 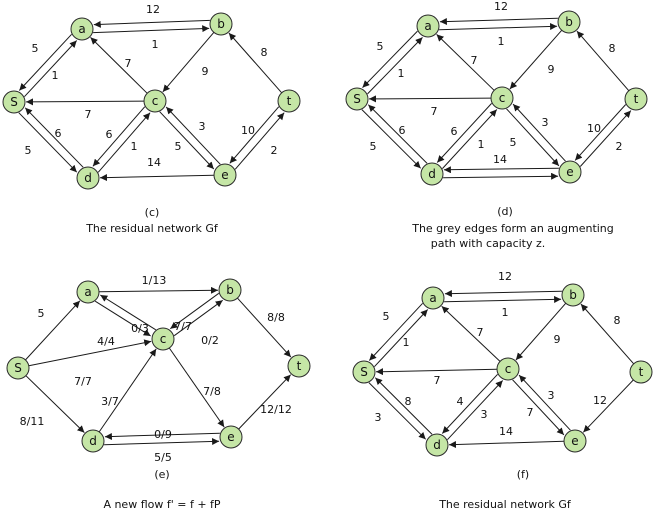 What do you see at coordinates (248, 130) in the screenshot?
I see `edge-label-t-to-e: 10` at bounding box center [248, 130].